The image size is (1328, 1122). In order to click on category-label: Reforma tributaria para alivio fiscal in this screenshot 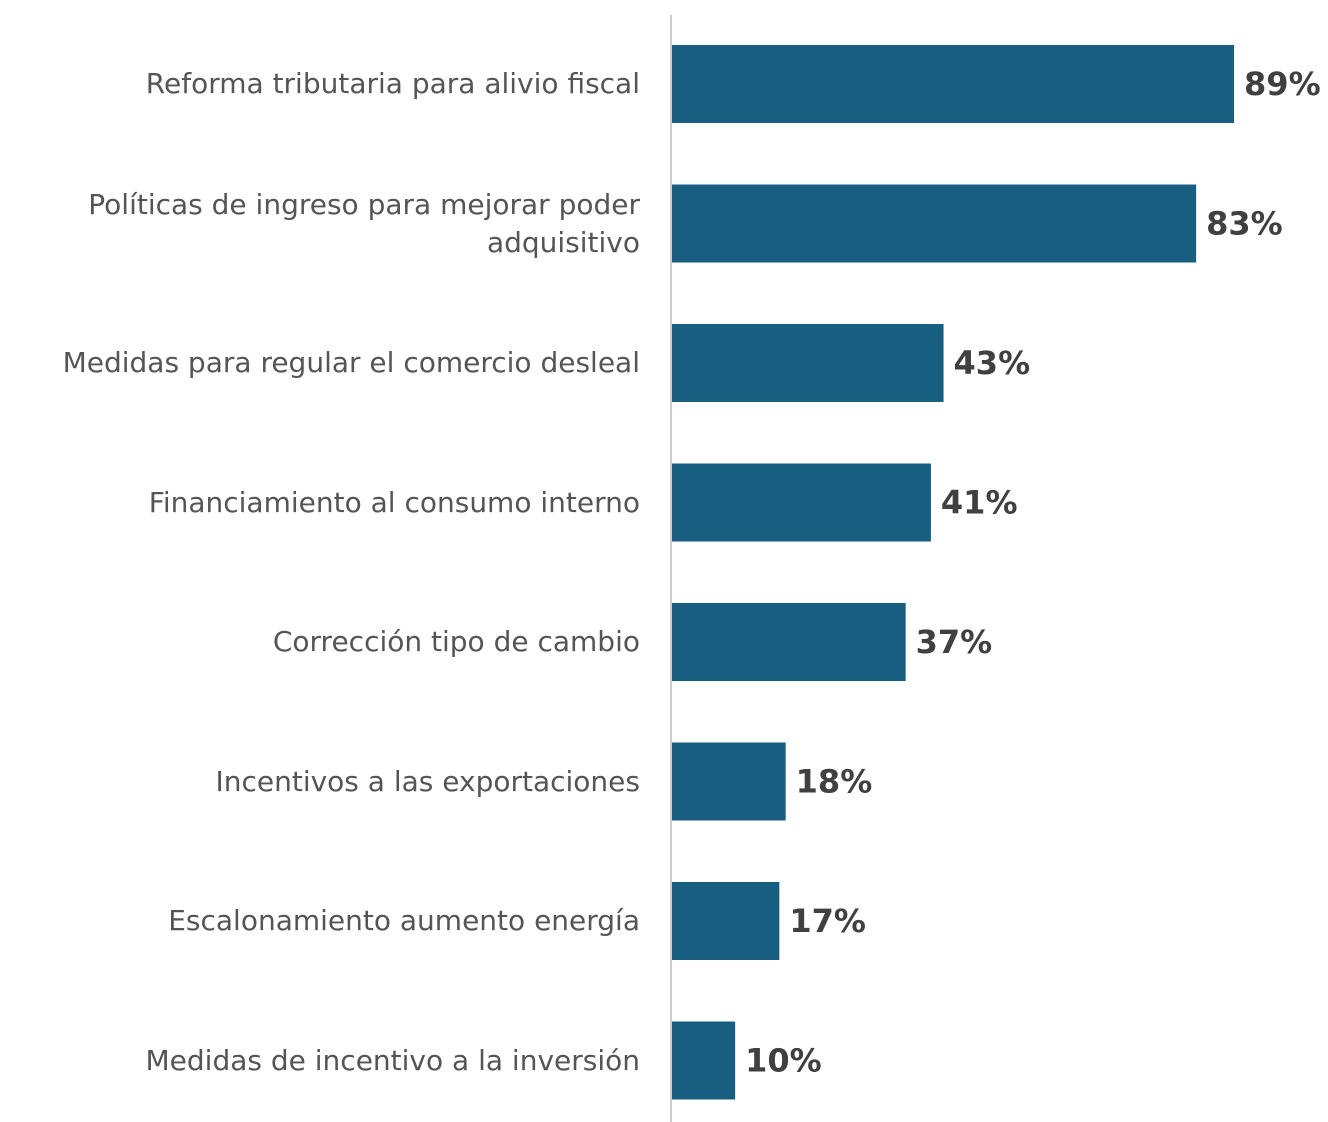, I will do `click(392, 83)`.